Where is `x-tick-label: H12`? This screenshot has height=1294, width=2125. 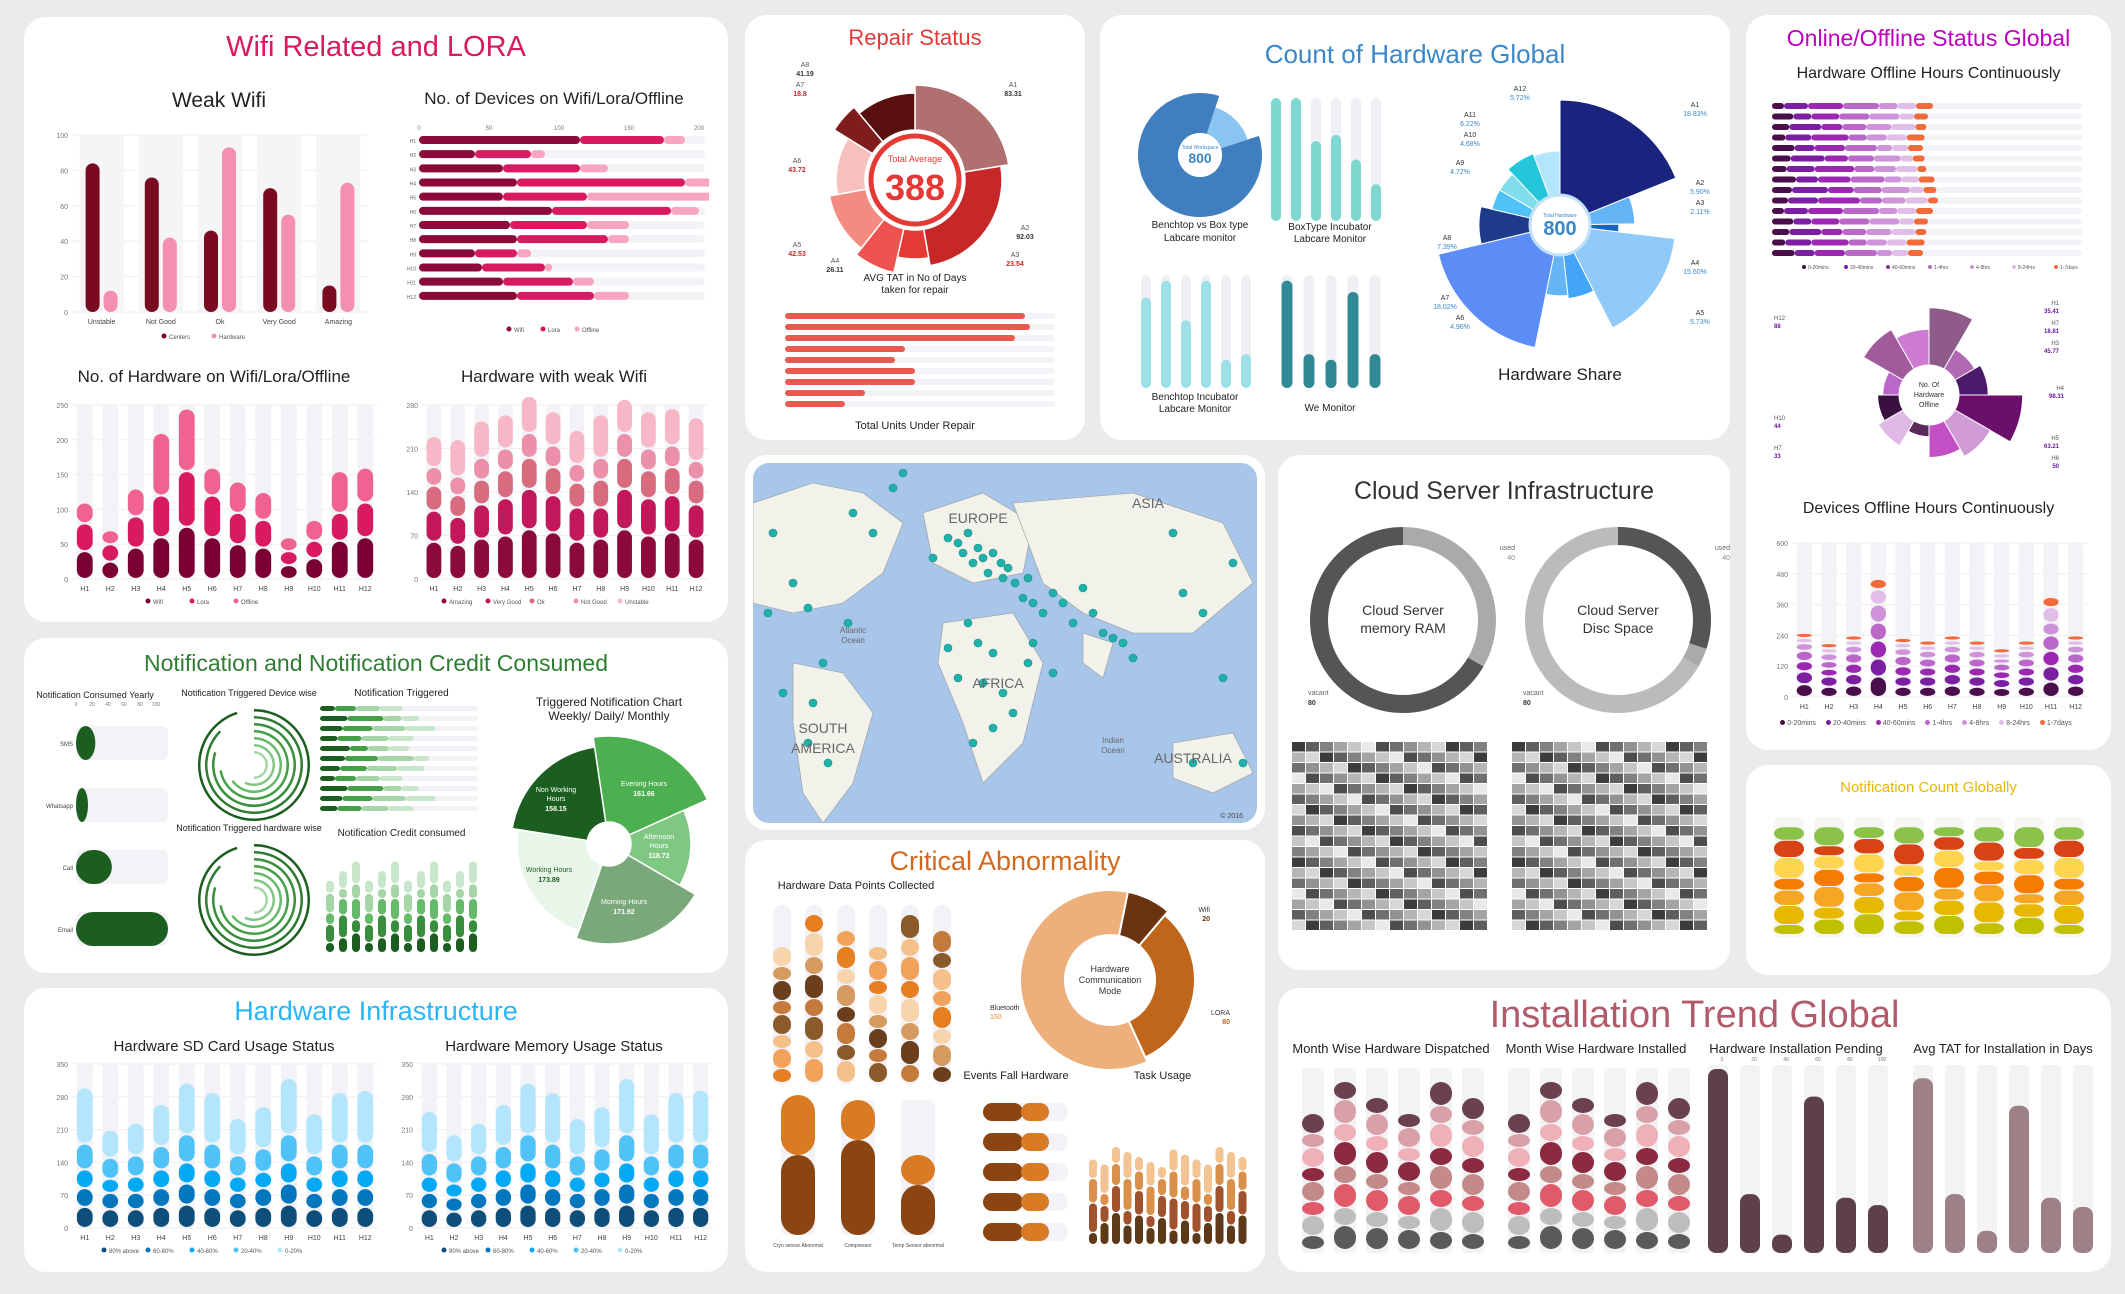 x-tick-label: H12 is located at coordinates (2075, 707).